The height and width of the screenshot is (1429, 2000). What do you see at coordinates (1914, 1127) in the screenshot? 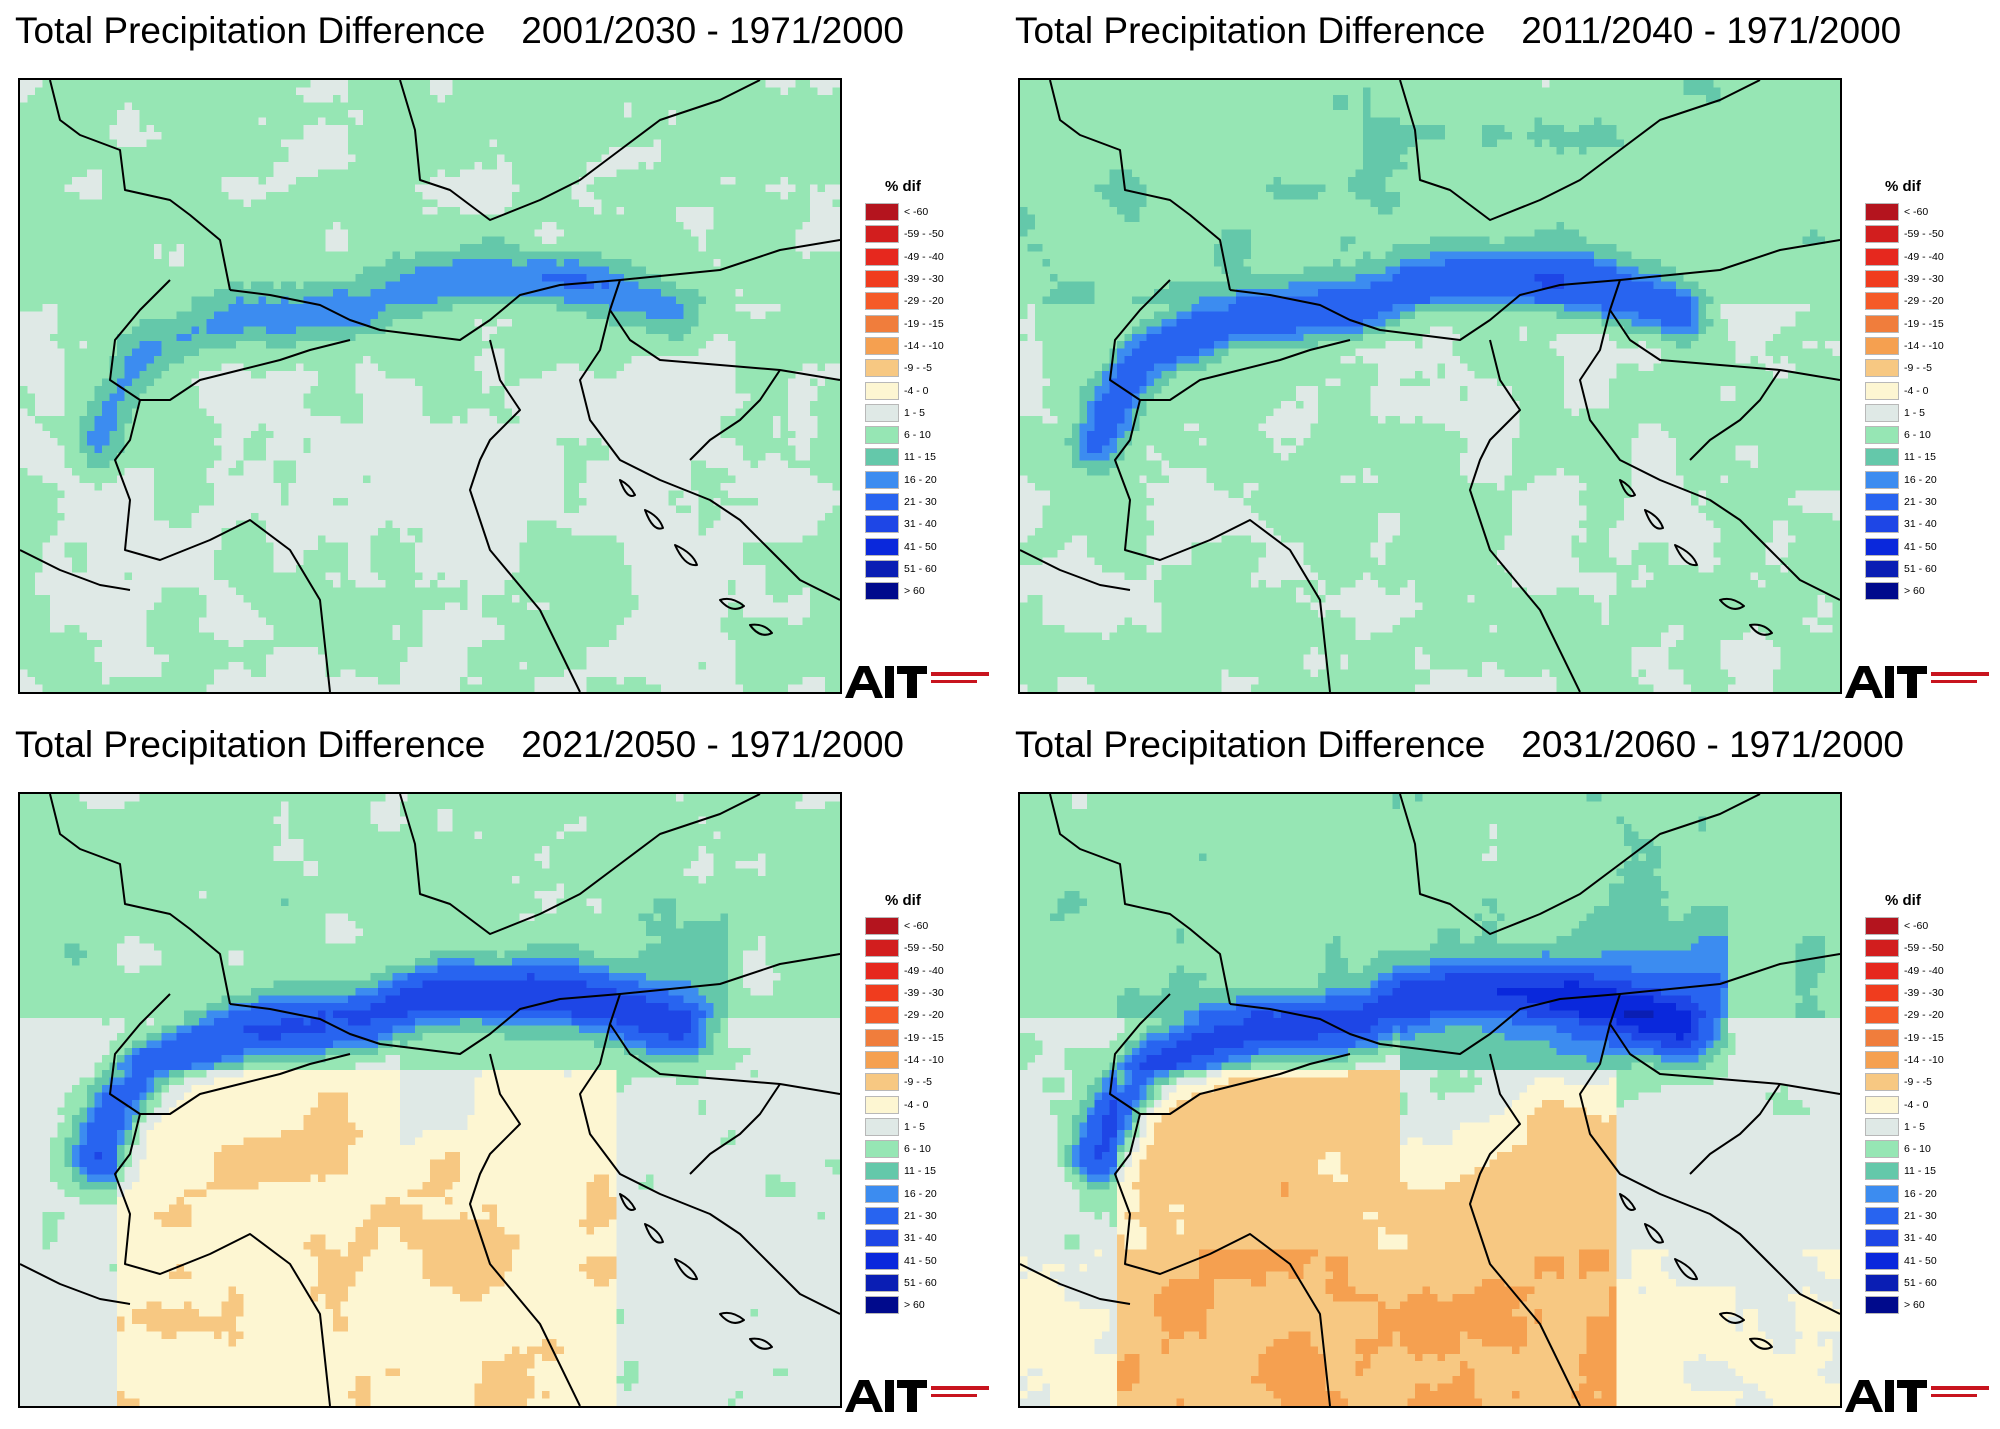
I see `legend-label: 1 - 5` at bounding box center [1914, 1127].